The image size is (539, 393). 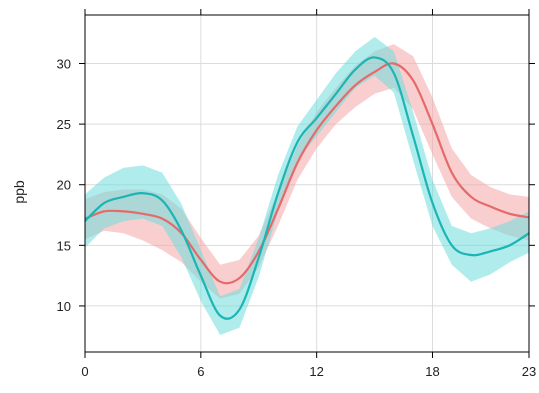 What do you see at coordinates (64, 63) in the screenshot?
I see `y-tick-label: 30` at bounding box center [64, 63].